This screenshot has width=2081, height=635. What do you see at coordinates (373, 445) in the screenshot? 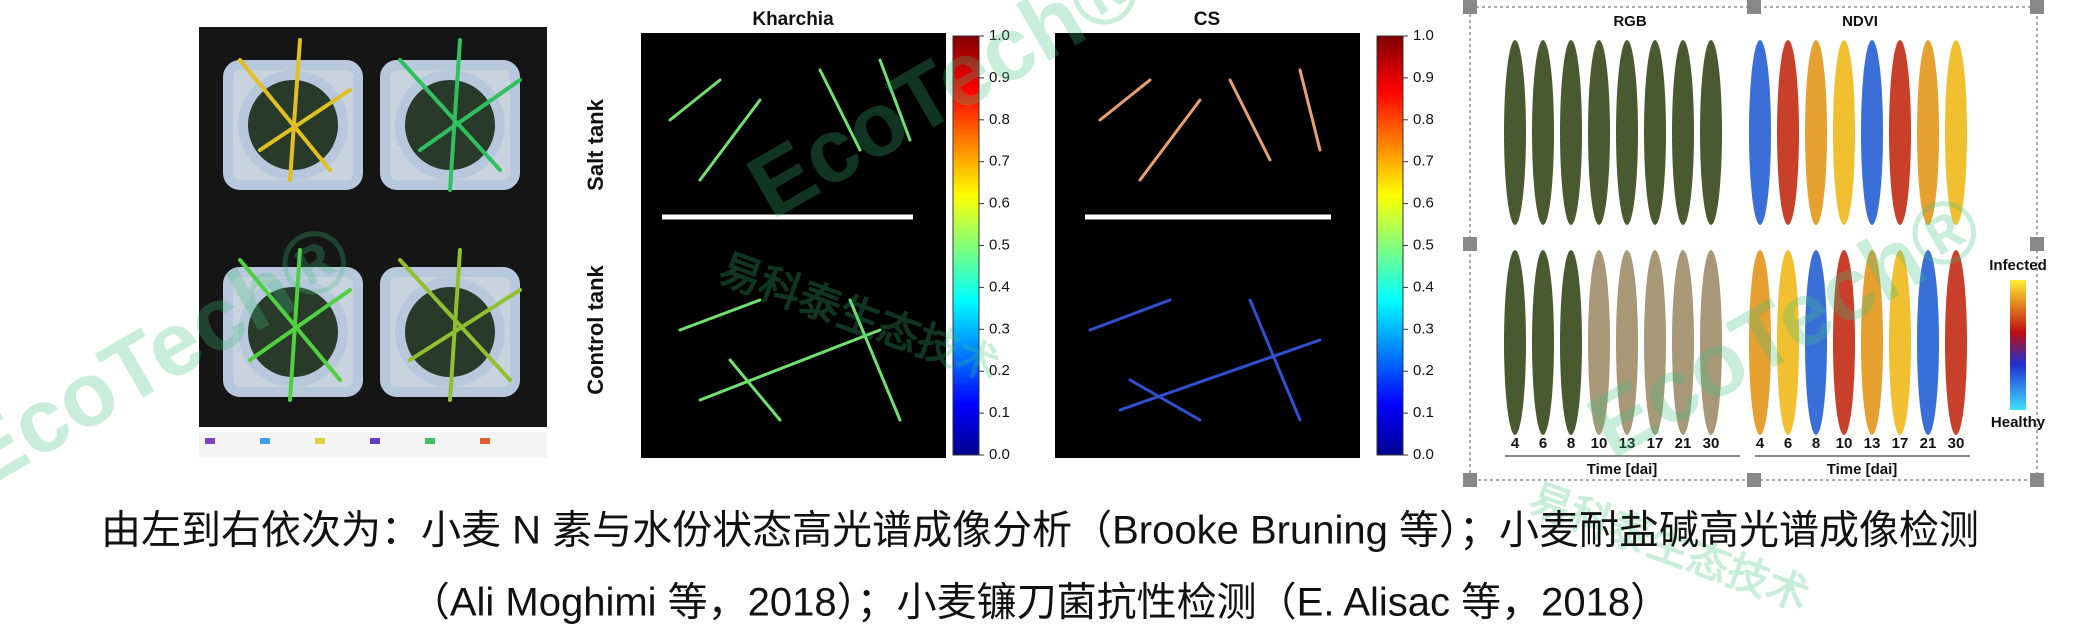
I see `legend-strip` at bounding box center [373, 445].